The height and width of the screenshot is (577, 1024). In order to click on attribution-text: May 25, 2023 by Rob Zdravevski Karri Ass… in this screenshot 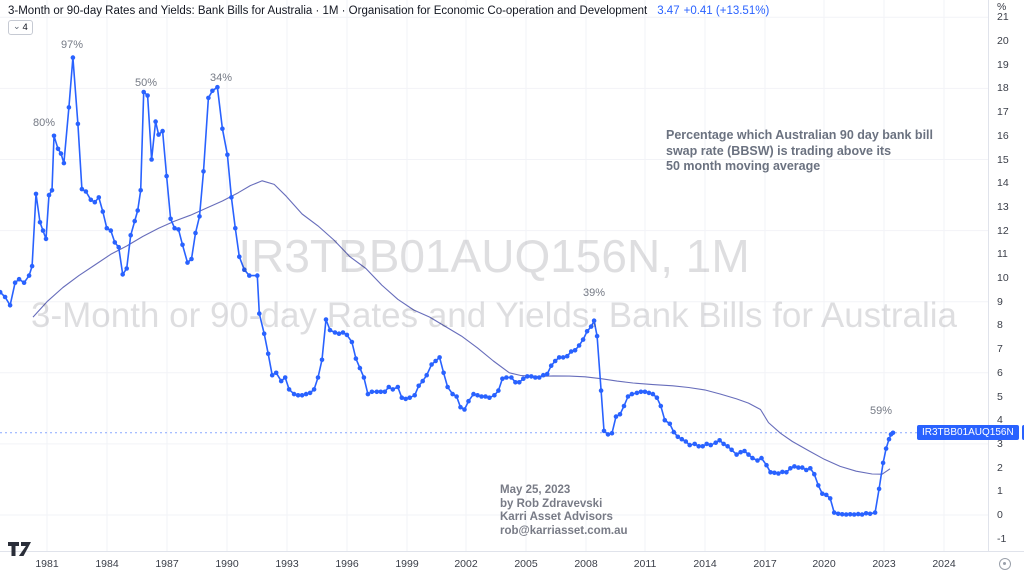, I will do `click(564, 511)`.